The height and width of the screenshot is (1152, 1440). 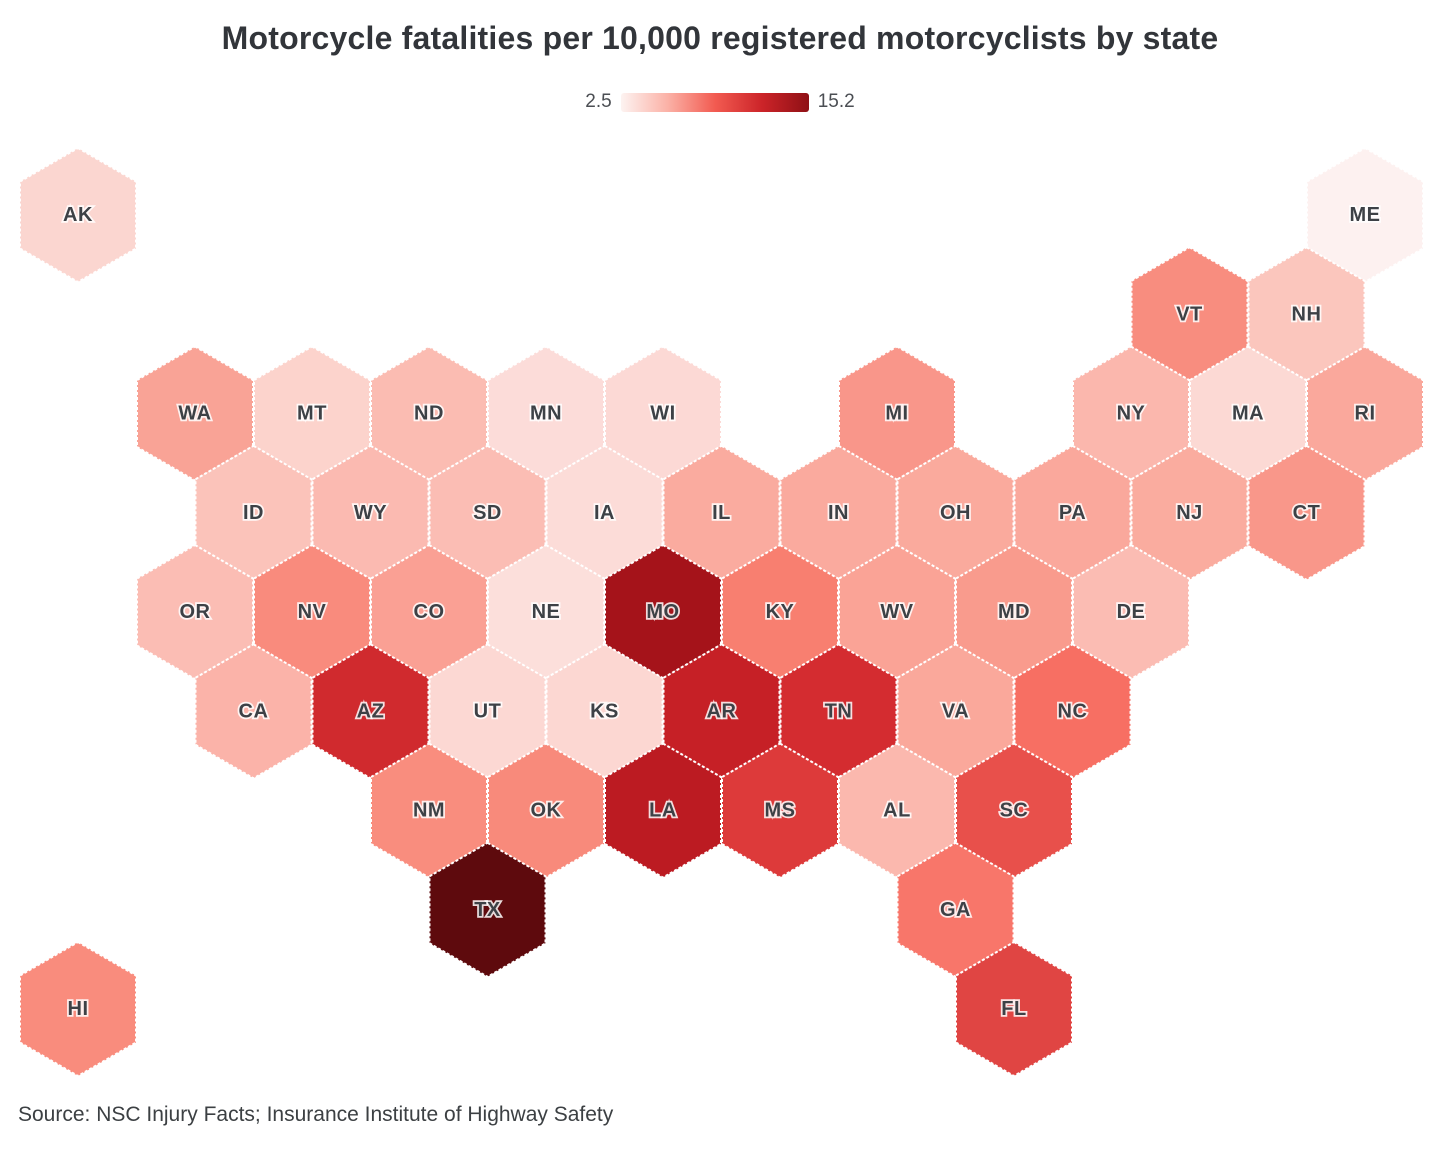 I want to click on state-label-MS: MS, so click(x=780, y=811).